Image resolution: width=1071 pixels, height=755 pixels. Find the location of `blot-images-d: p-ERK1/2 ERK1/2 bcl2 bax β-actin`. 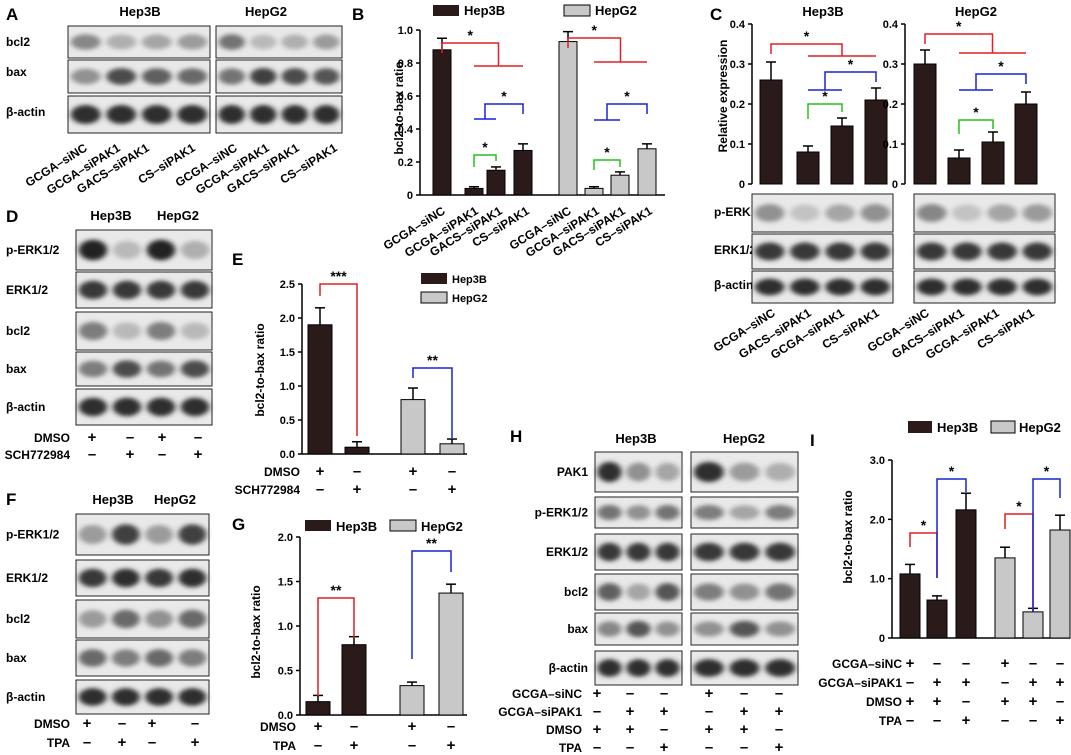

blot-images-d: p-ERK1/2 ERK1/2 bcl2 bax β-actin is located at coordinates (109, 327).